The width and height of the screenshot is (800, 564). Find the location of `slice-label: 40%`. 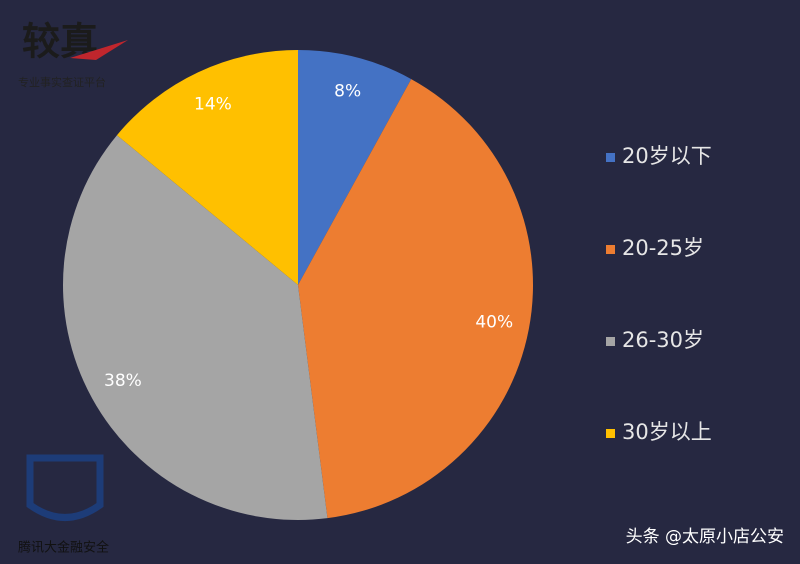

slice-label: 40% is located at coordinates (494, 322).